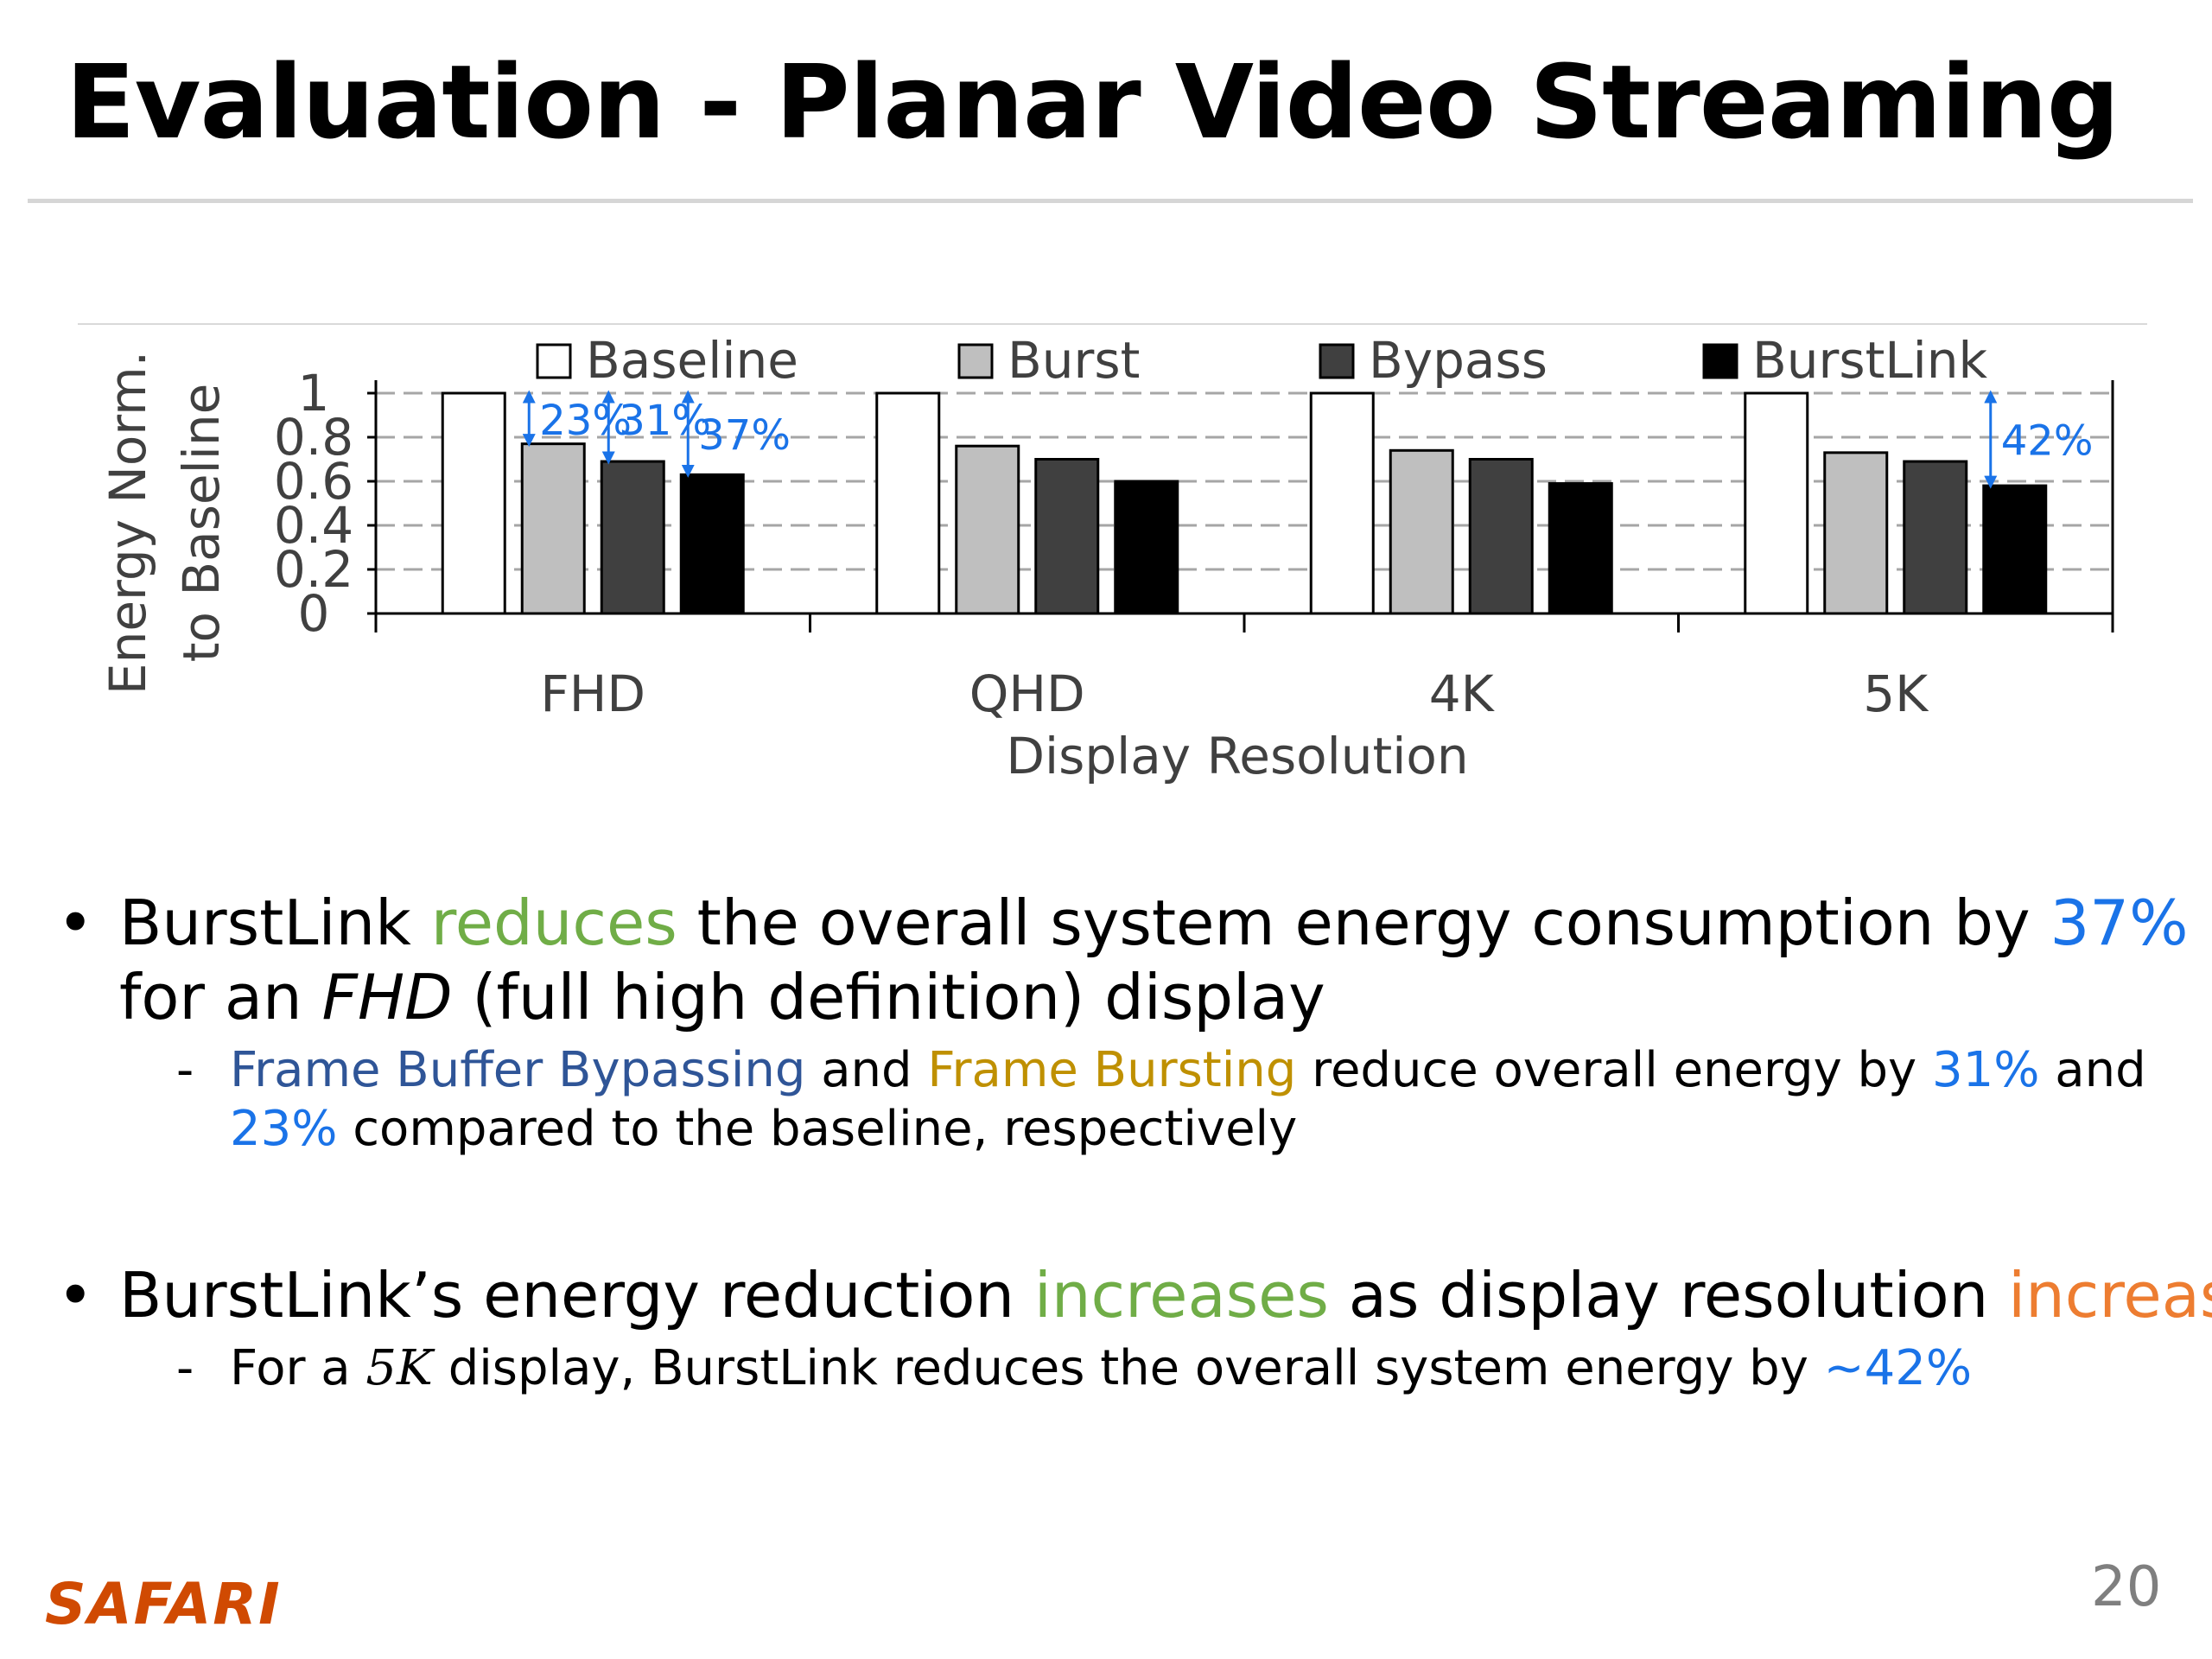 The height and width of the screenshot is (1659, 2212). I want to click on y-tick-label: 0.2, so click(313, 569).